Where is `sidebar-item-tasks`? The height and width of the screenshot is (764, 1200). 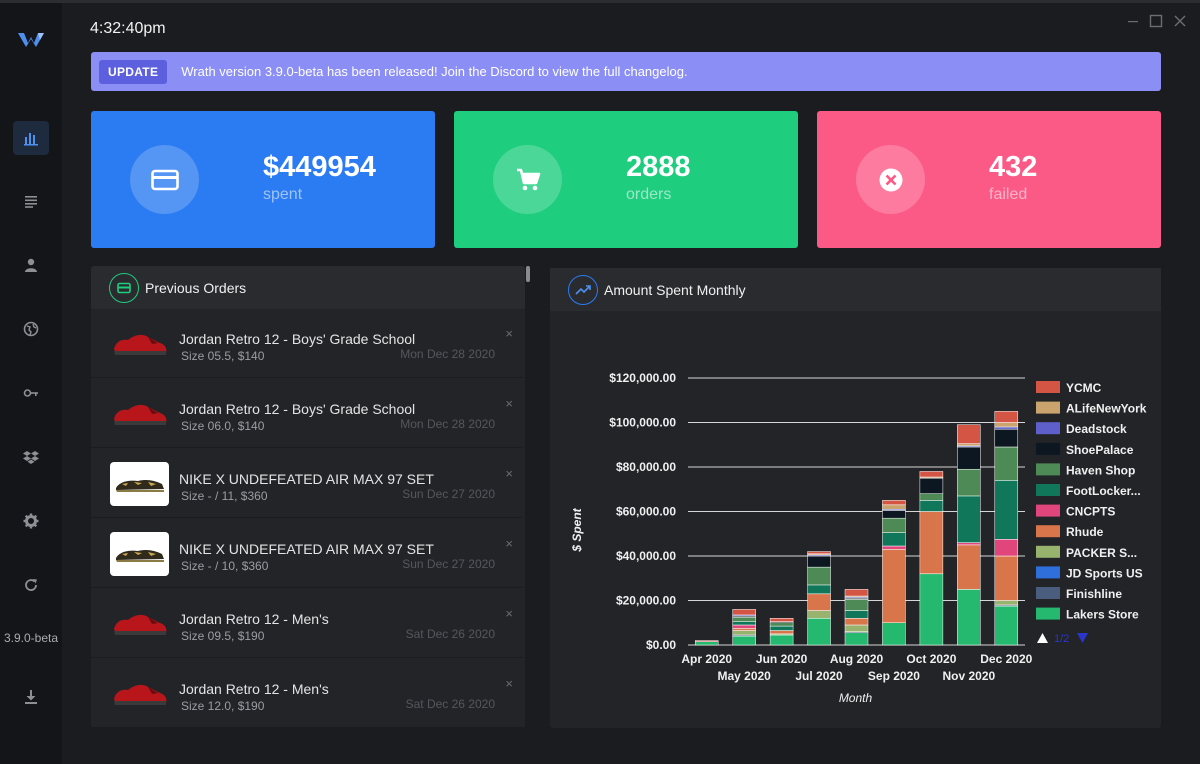
sidebar-item-tasks is located at coordinates (31, 201).